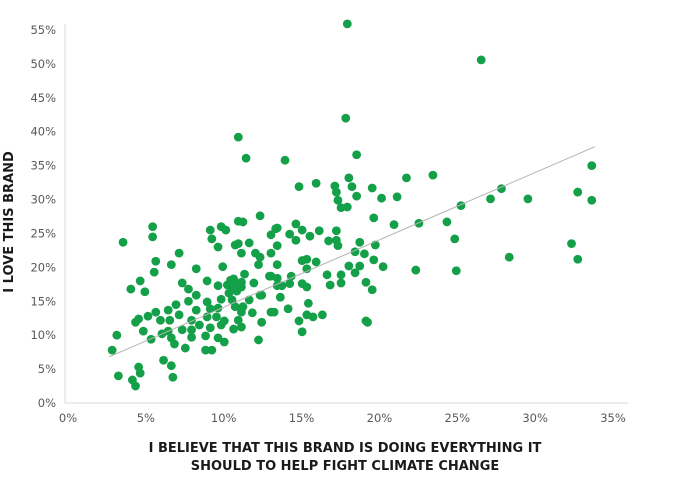 The image size is (680, 489). I want to click on x-axis-title-line-2: SHOULD TO HELP FIGHT CLIMATE CHANGE, so click(345, 466).